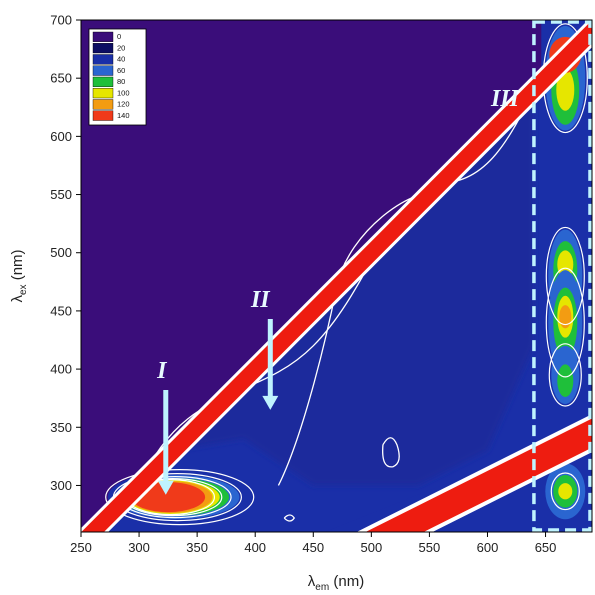 This screenshot has width=595, height=595. What do you see at coordinates (123, 92) in the screenshot?
I see `legend-label: 100` at bounding box center [123, 92].